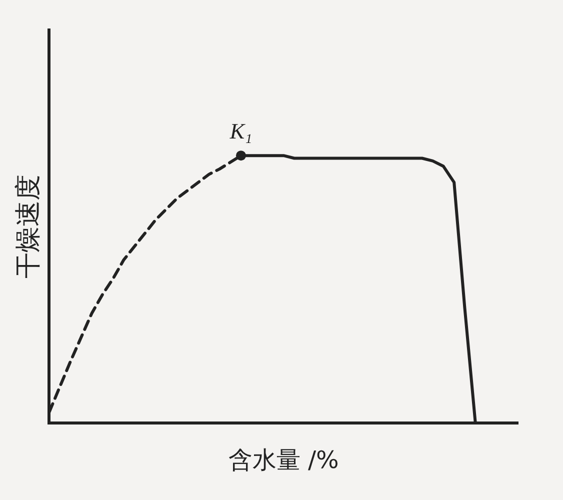  I want to click on y-axis-title: 干燥速度, so click(28, 226).